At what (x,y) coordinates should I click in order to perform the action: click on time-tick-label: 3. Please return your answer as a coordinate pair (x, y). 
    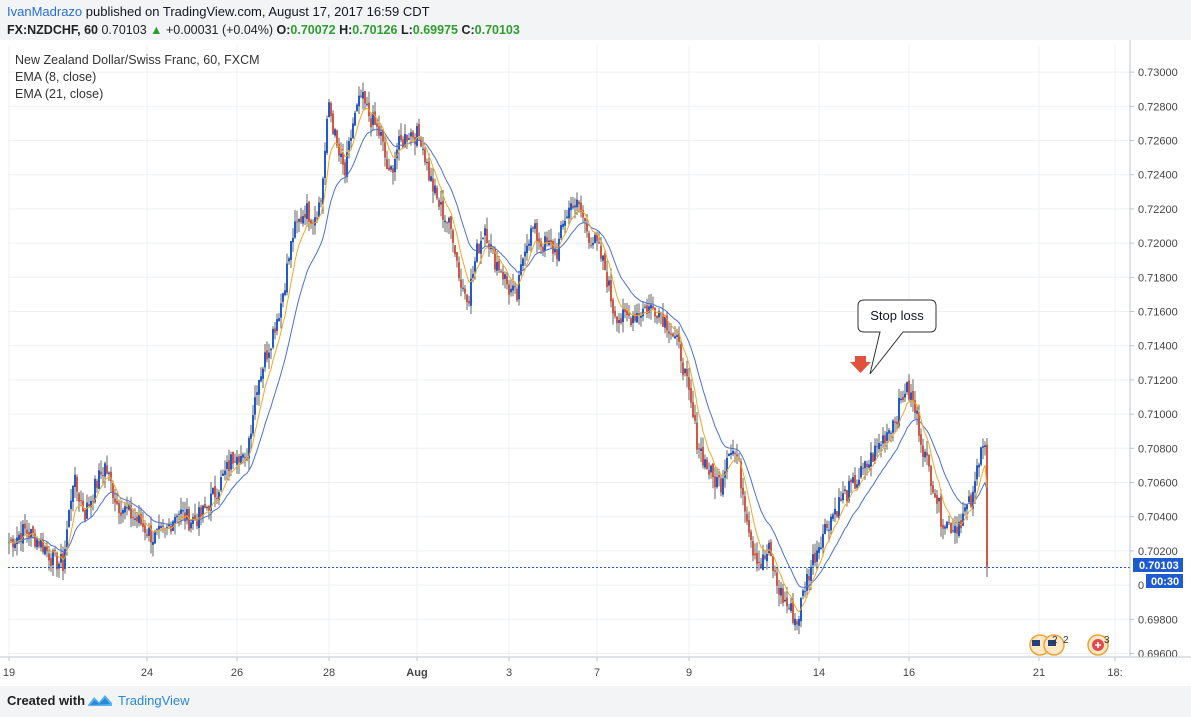
    Looking at the image, I should click on (509, 673).